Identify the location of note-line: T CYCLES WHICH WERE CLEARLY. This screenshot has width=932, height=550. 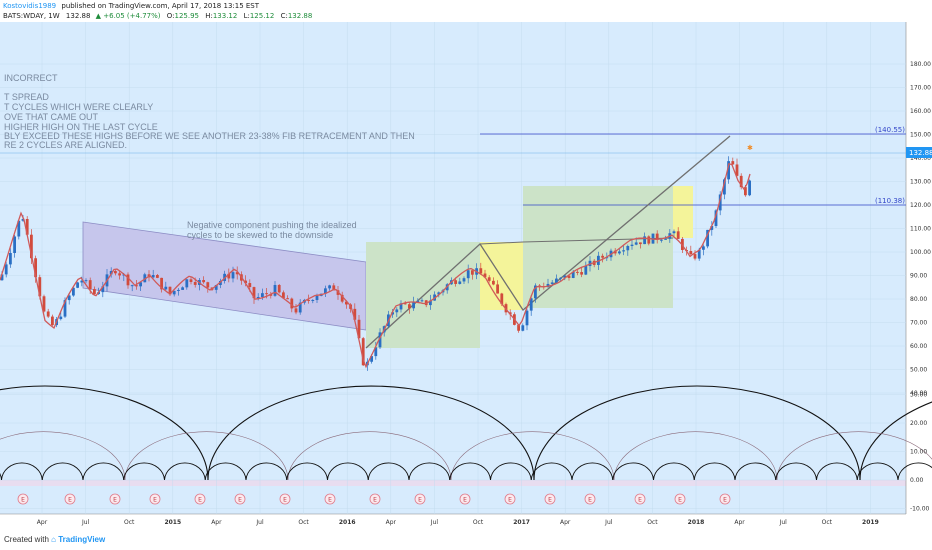
(78, 107).